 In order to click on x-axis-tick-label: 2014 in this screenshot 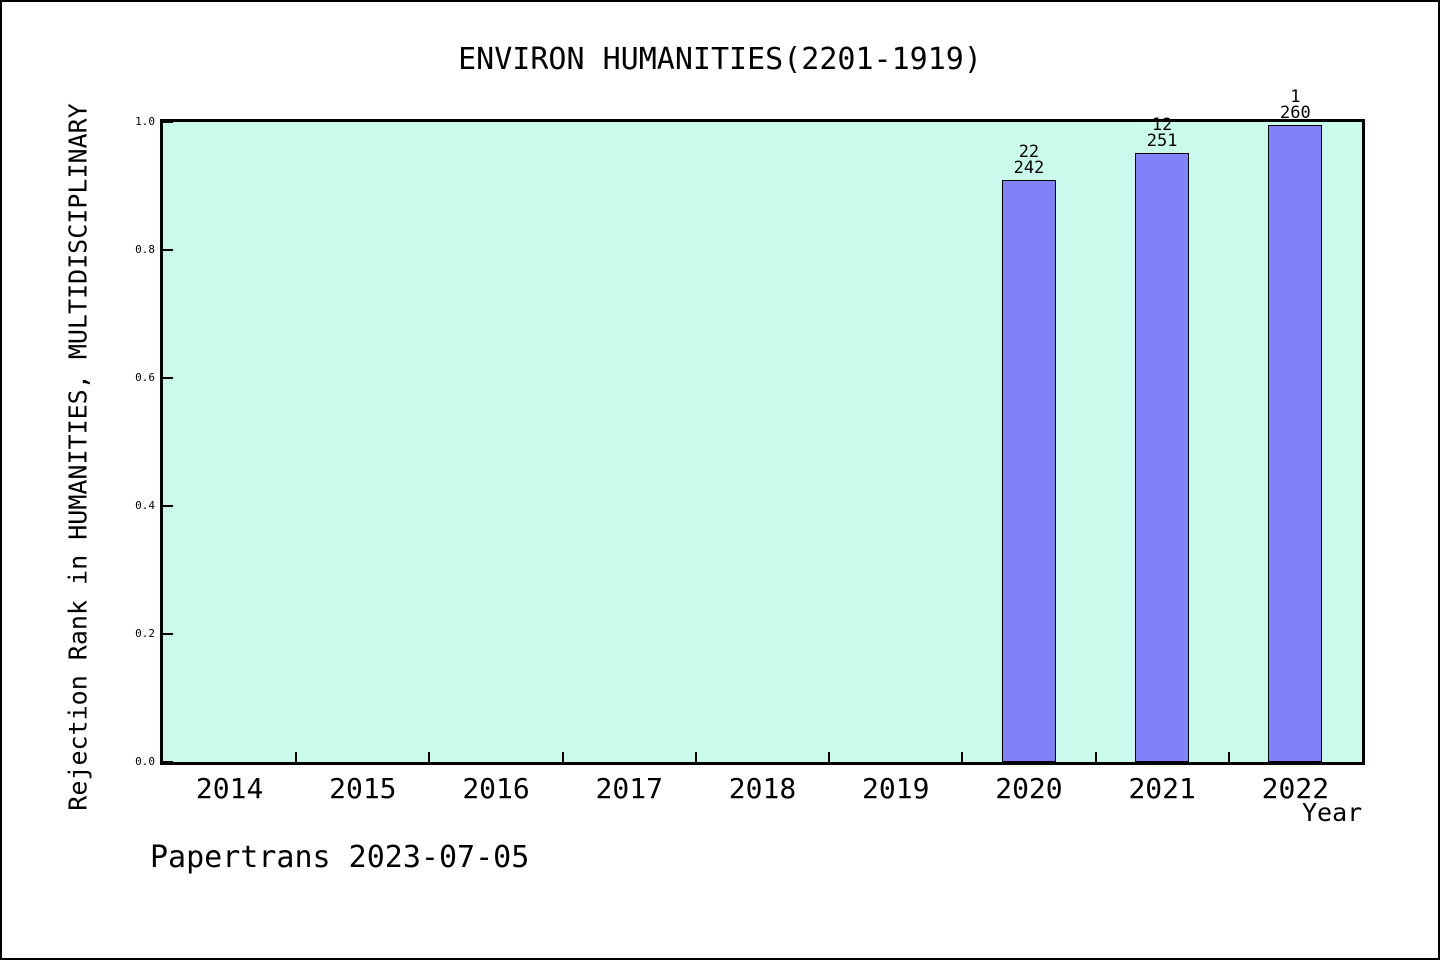, I will do `click(229, 788)`.